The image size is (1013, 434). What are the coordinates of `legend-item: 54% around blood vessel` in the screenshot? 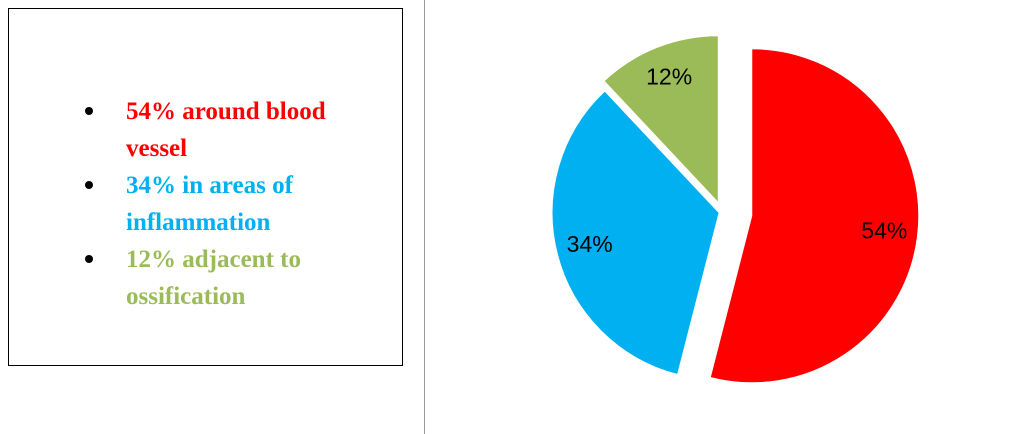 It's located at (221, 130).